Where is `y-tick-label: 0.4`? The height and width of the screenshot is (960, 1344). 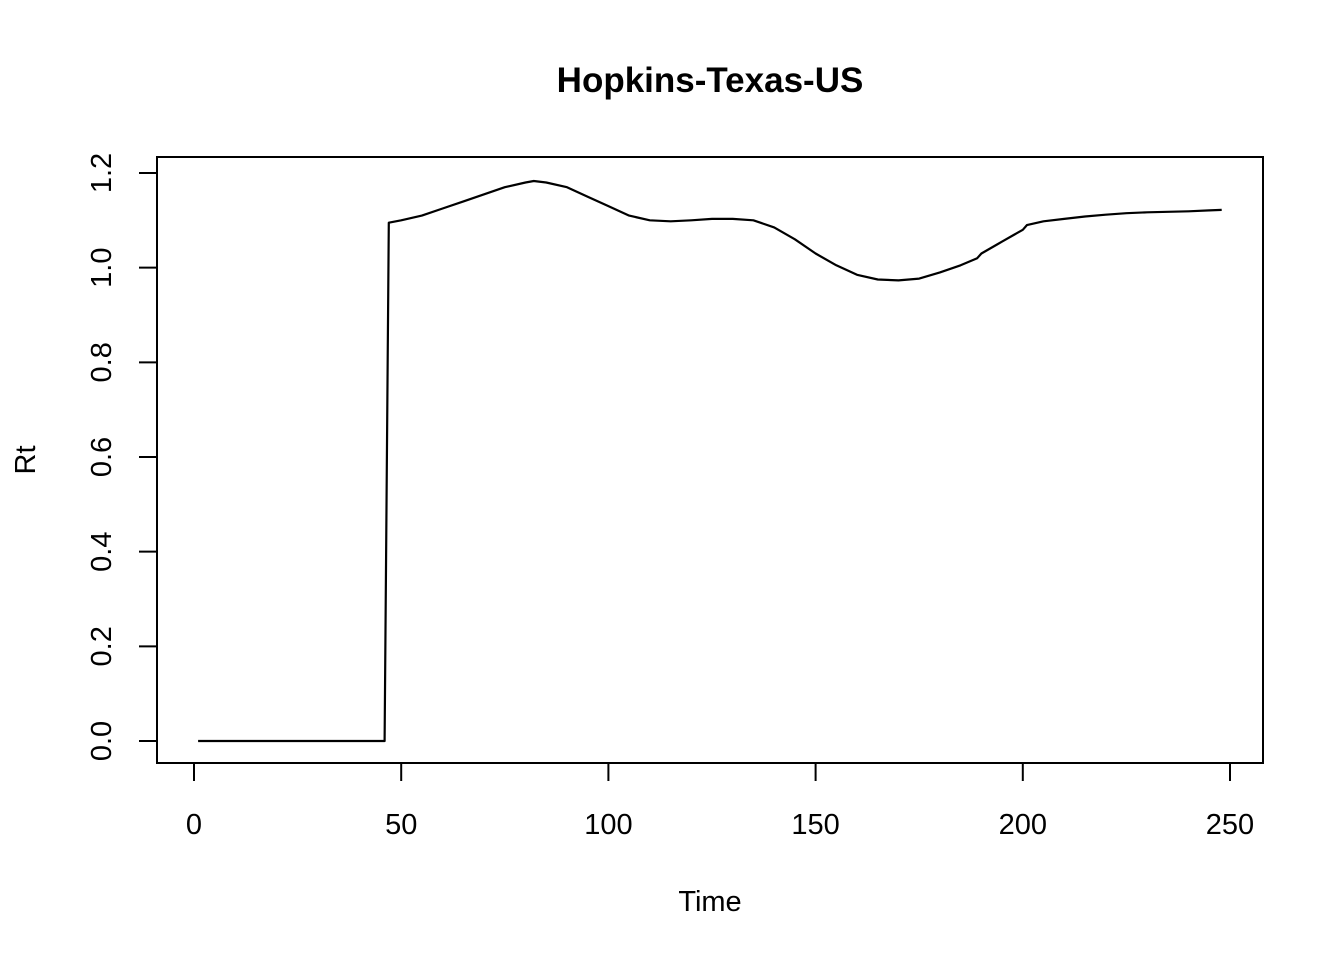
y-tick-label: 0.4 is located at coordinates (102, 552).